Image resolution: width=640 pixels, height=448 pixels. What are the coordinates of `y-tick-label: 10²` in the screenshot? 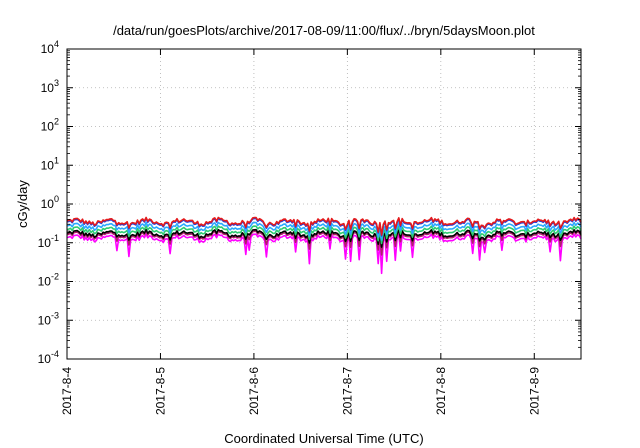 It's located at (50, 125).